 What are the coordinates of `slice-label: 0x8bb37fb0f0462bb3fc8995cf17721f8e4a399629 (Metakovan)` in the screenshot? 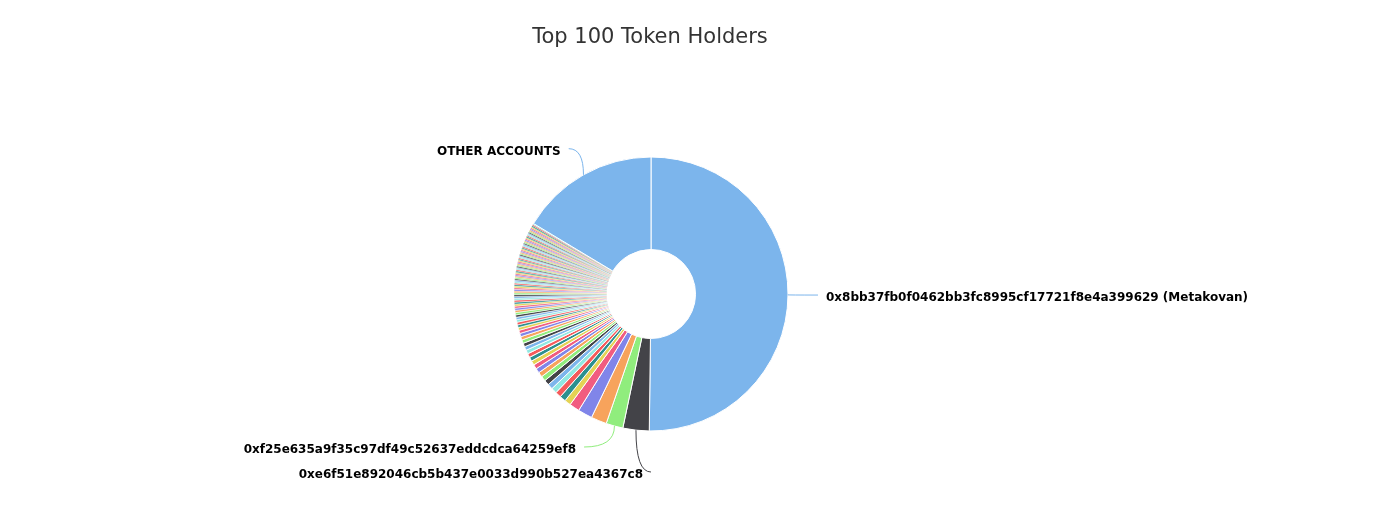 It's located at (1037, 297).